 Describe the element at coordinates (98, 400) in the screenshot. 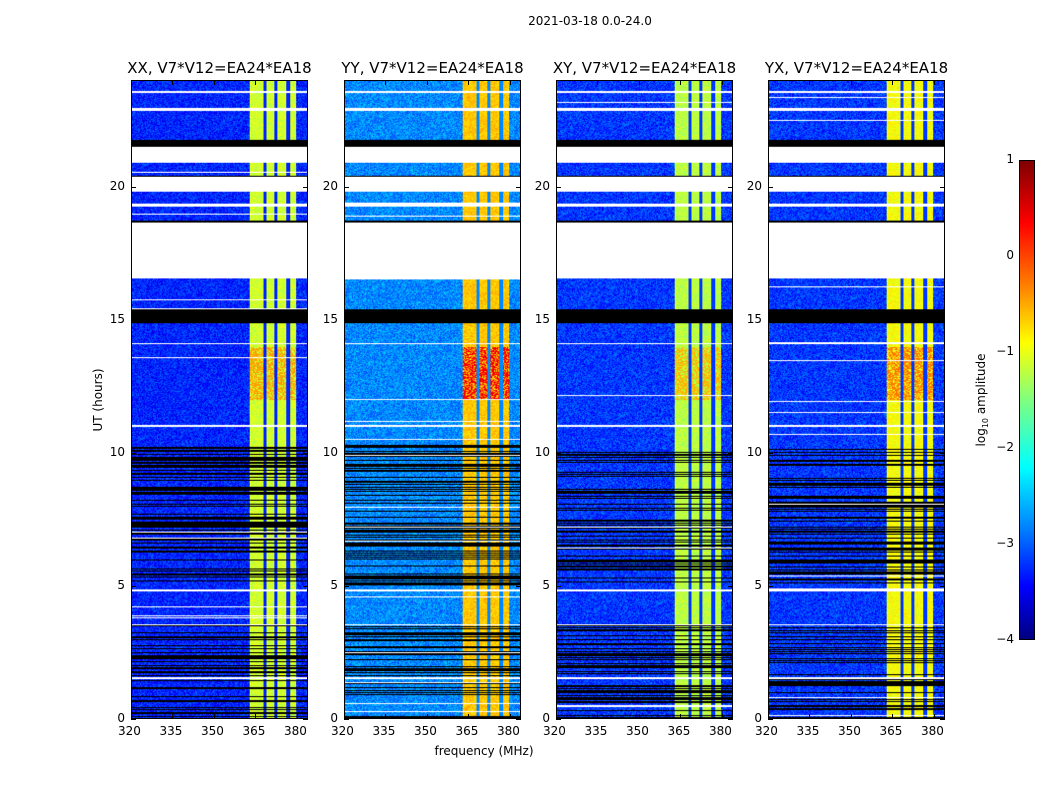

I see `y-axis-label: UT (hours)` at that location.